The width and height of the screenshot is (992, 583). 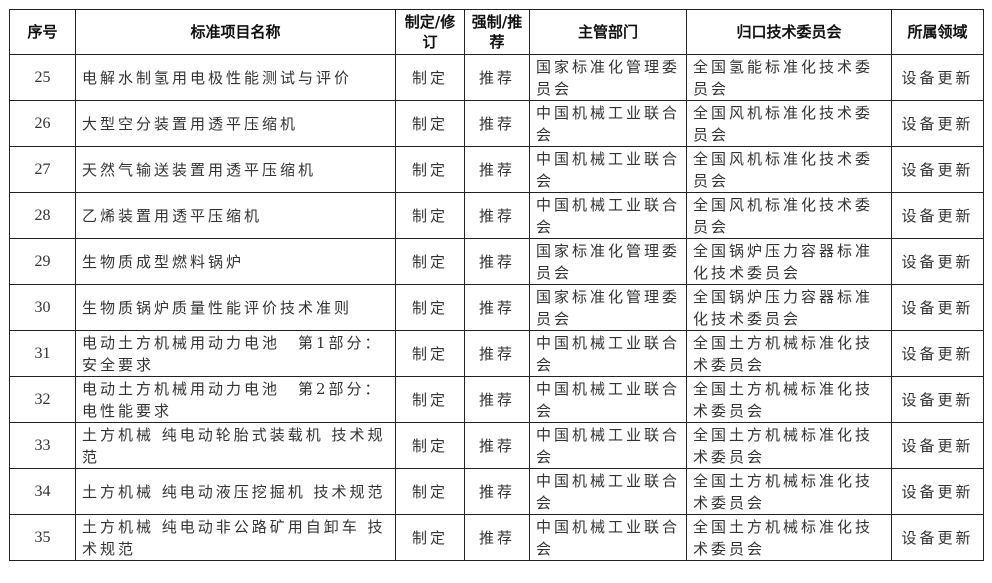 What do you see at coordinates (42, 32) in the screenshot?
I see `header-no: 序号` at bounding box center [42, 32].